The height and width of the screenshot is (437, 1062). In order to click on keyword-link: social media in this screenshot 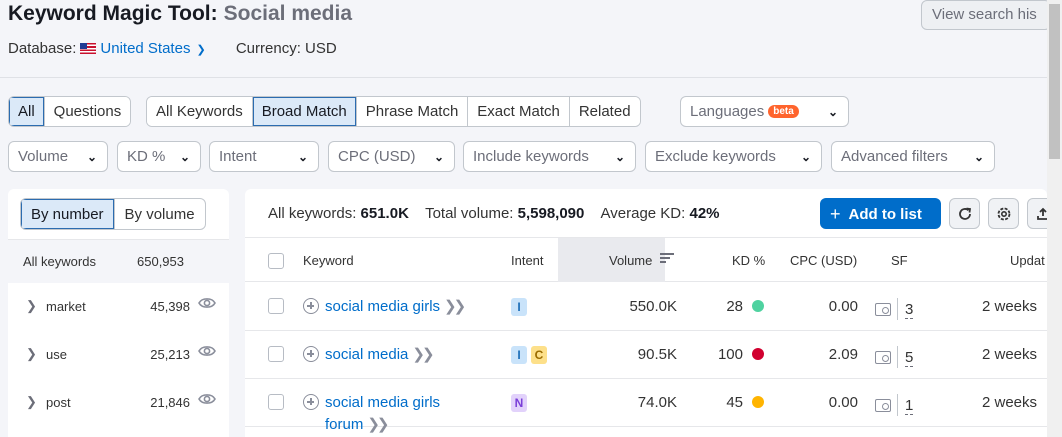, I will do `click(367, 354)`.